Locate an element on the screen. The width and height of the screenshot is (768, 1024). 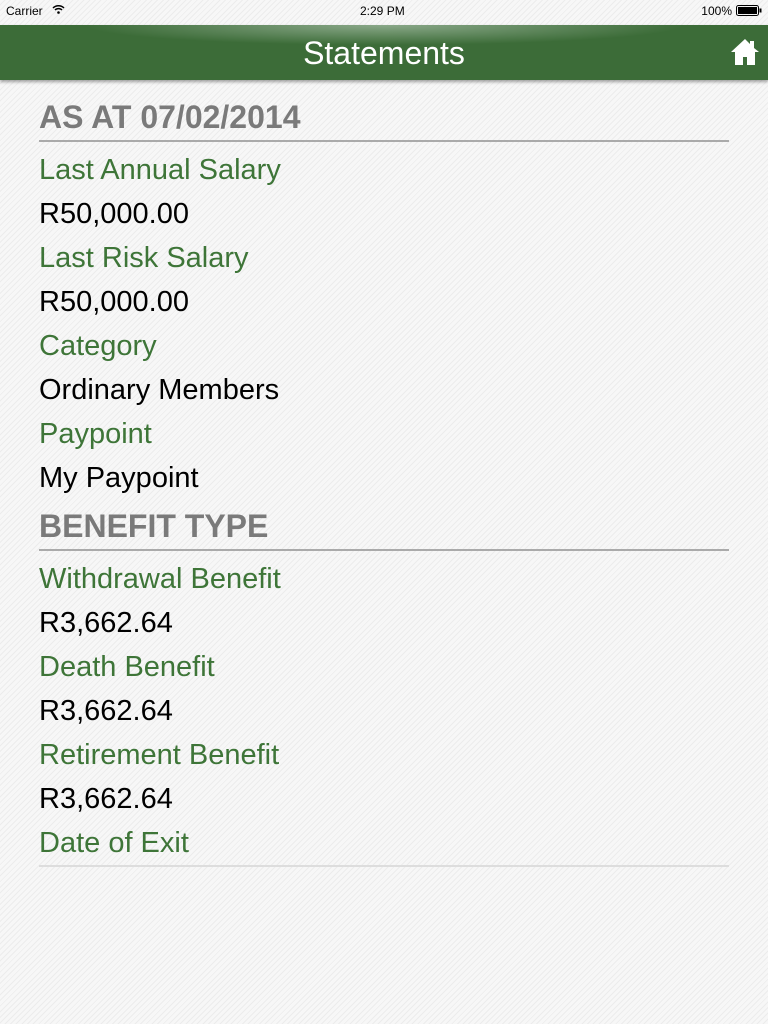
section-heading-benefit-type: BENEFIT TYPE is located at coordinates (384, 525).